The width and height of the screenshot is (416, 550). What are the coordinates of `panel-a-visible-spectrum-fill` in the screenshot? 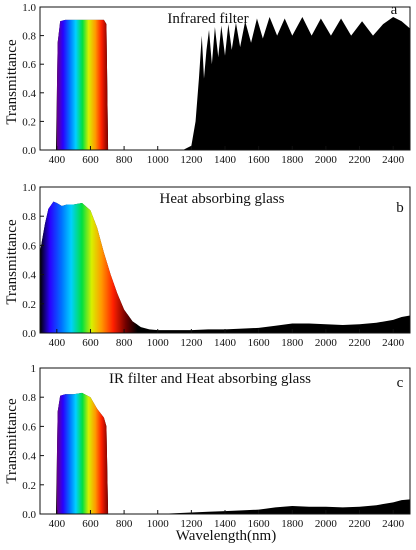 It's located at (82, 84).